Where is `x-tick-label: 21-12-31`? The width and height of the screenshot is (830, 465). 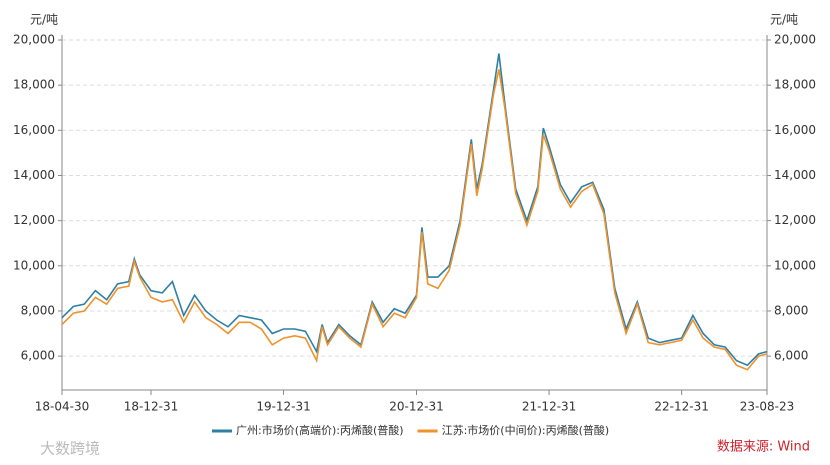 x-tick-label: 21-12-31 is located at coordinates (549, 407).